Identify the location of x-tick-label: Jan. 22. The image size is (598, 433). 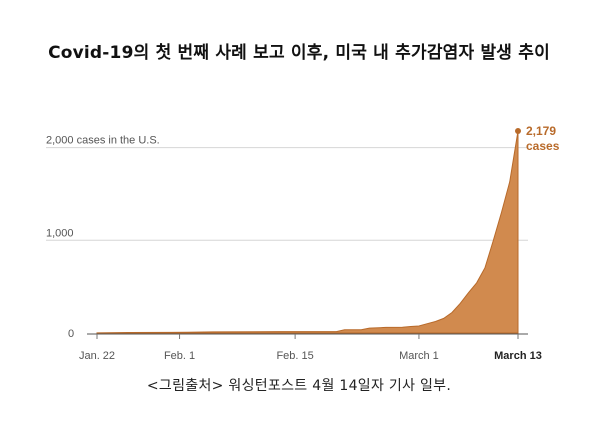
(97, 356).